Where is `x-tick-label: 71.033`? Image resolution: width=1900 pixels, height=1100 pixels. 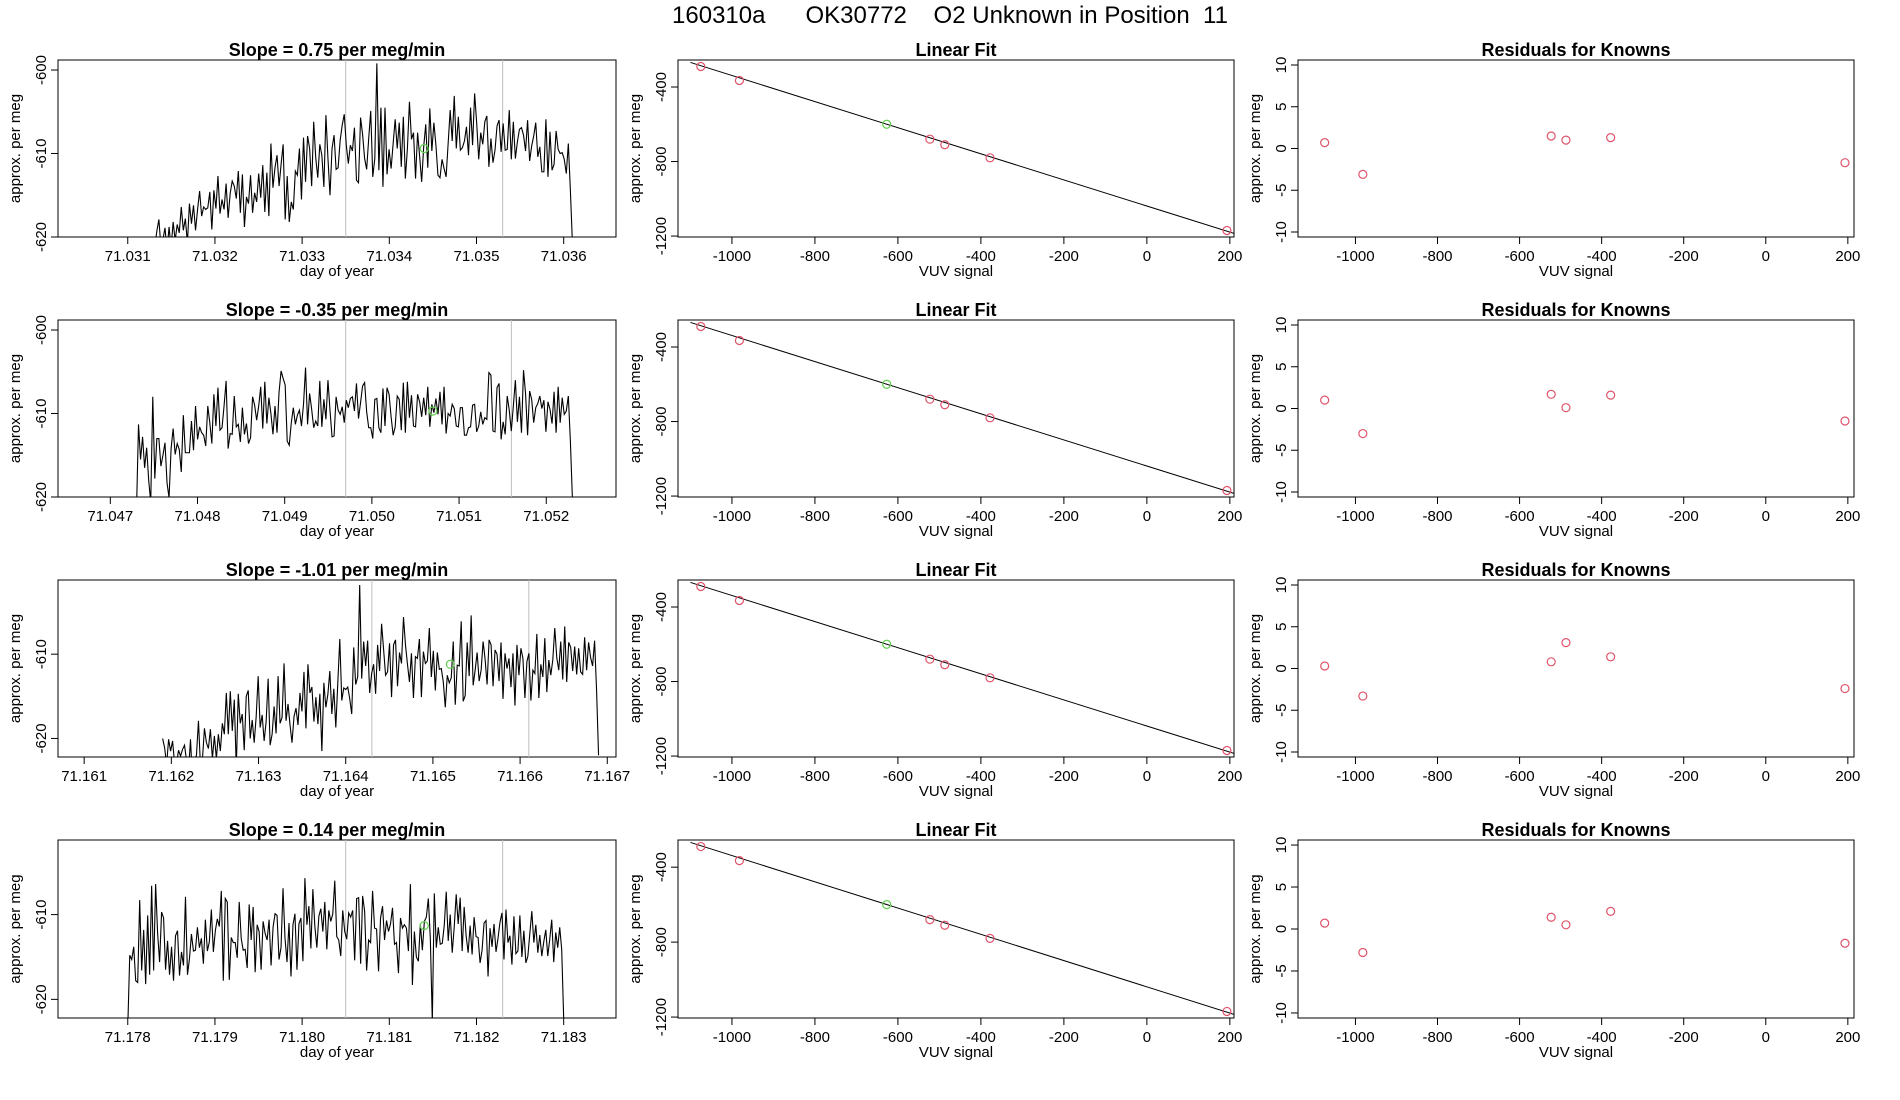
x-tick-label: 71.033 is located at coordinates (302, 256).